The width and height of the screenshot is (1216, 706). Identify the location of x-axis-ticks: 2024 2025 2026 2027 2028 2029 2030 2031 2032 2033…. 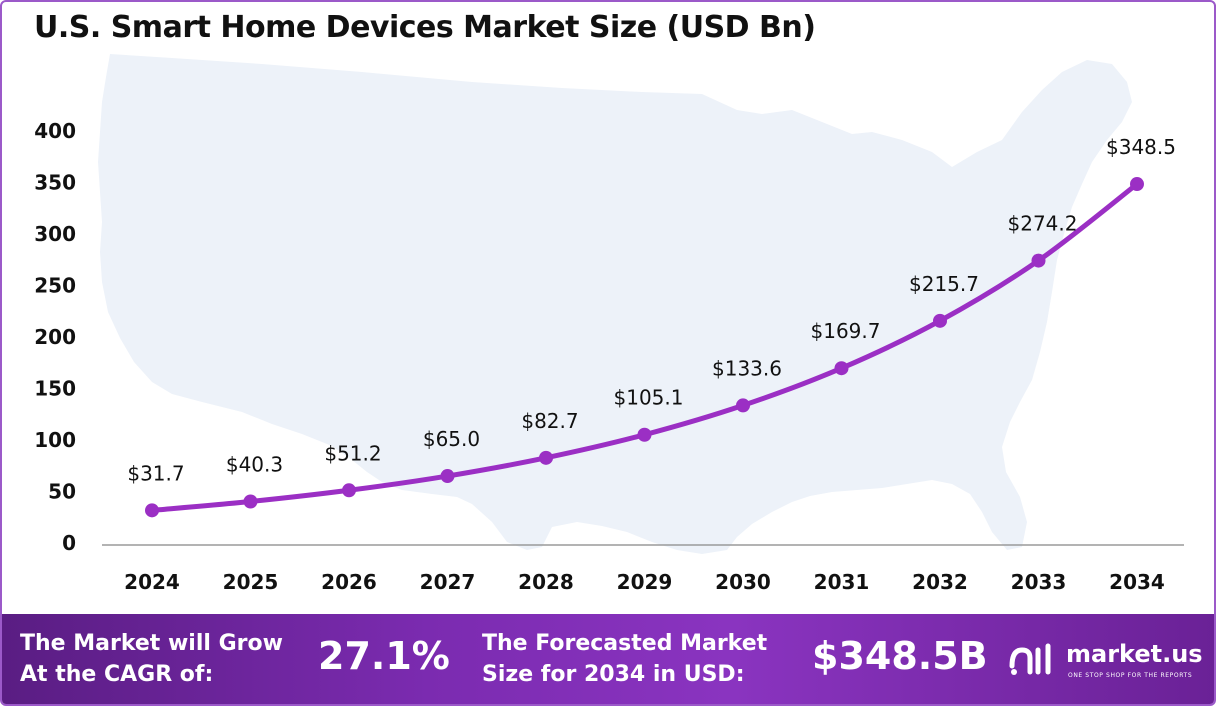
(644, 582).